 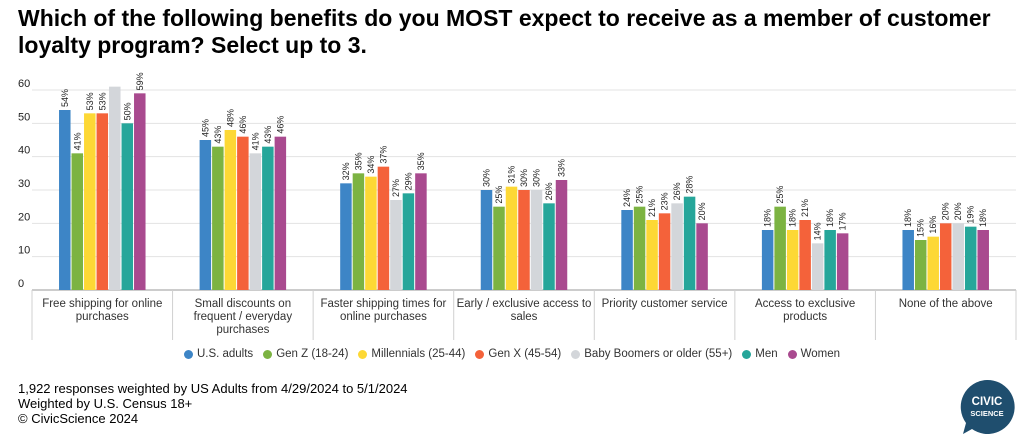 What do you see at coordinates (418, 354) in the screenshot?
I see `legend-label: Millennials (25-44)` at bounding box center [418, 354].